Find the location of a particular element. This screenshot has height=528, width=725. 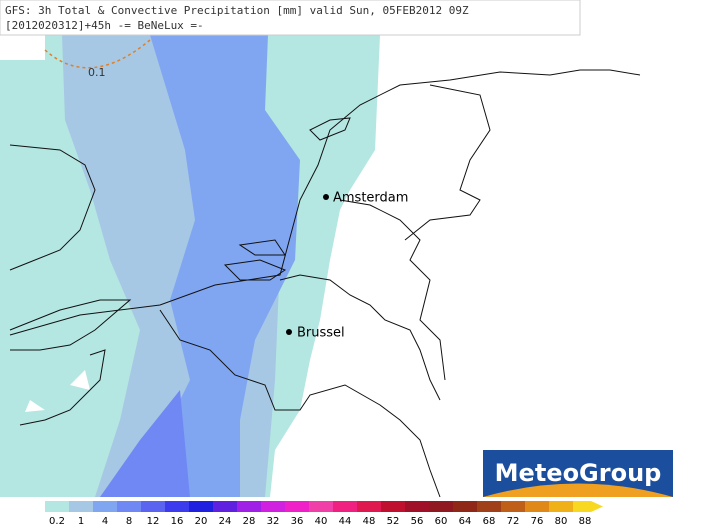

scale-label: 20 is located at coordinates (201, 521).